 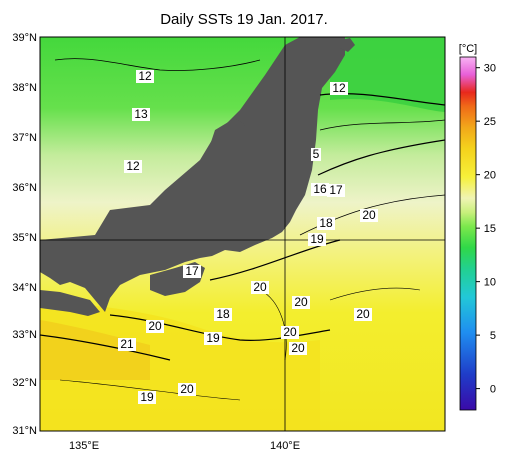 What do you see at coordinates (387, 74) in the screenshot?
I see `cold-water-northeast` at bounding box center [387, 74].